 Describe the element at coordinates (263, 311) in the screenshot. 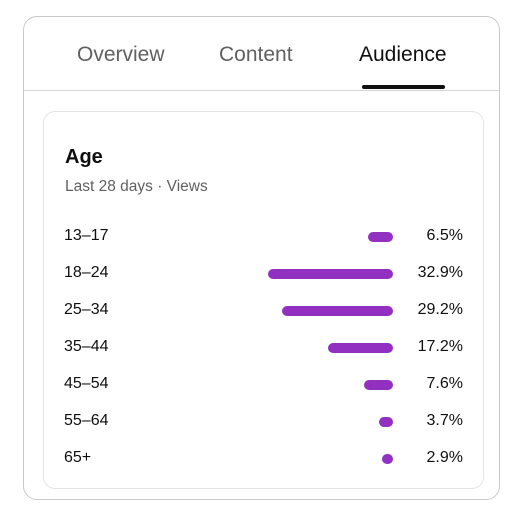

I see `age-row: 25–34 29.2%` at that location.